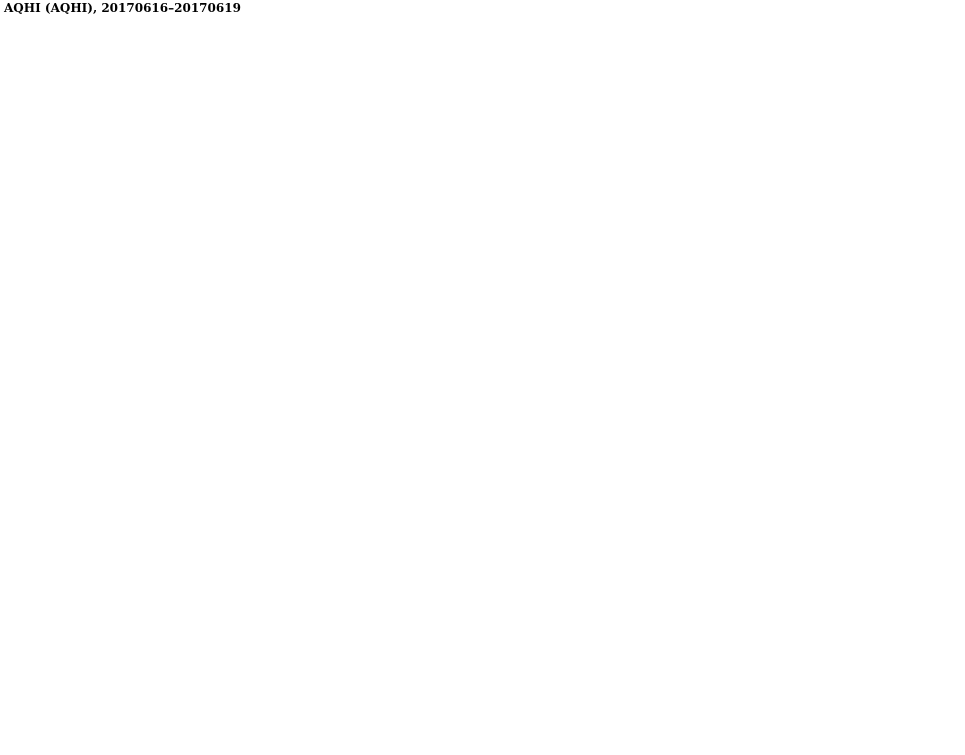 The image size is (965, 755). Describe the element at coordinates (96, 87) in the screenshot. I see `chart-yuen-long` at that location.